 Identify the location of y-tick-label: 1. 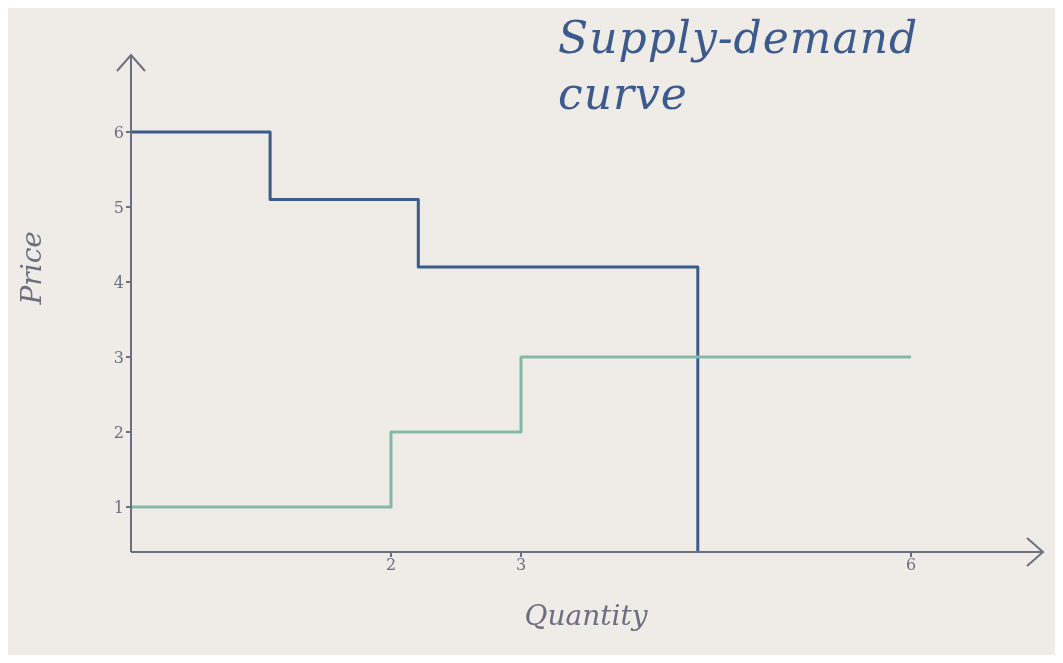
(118, 507).